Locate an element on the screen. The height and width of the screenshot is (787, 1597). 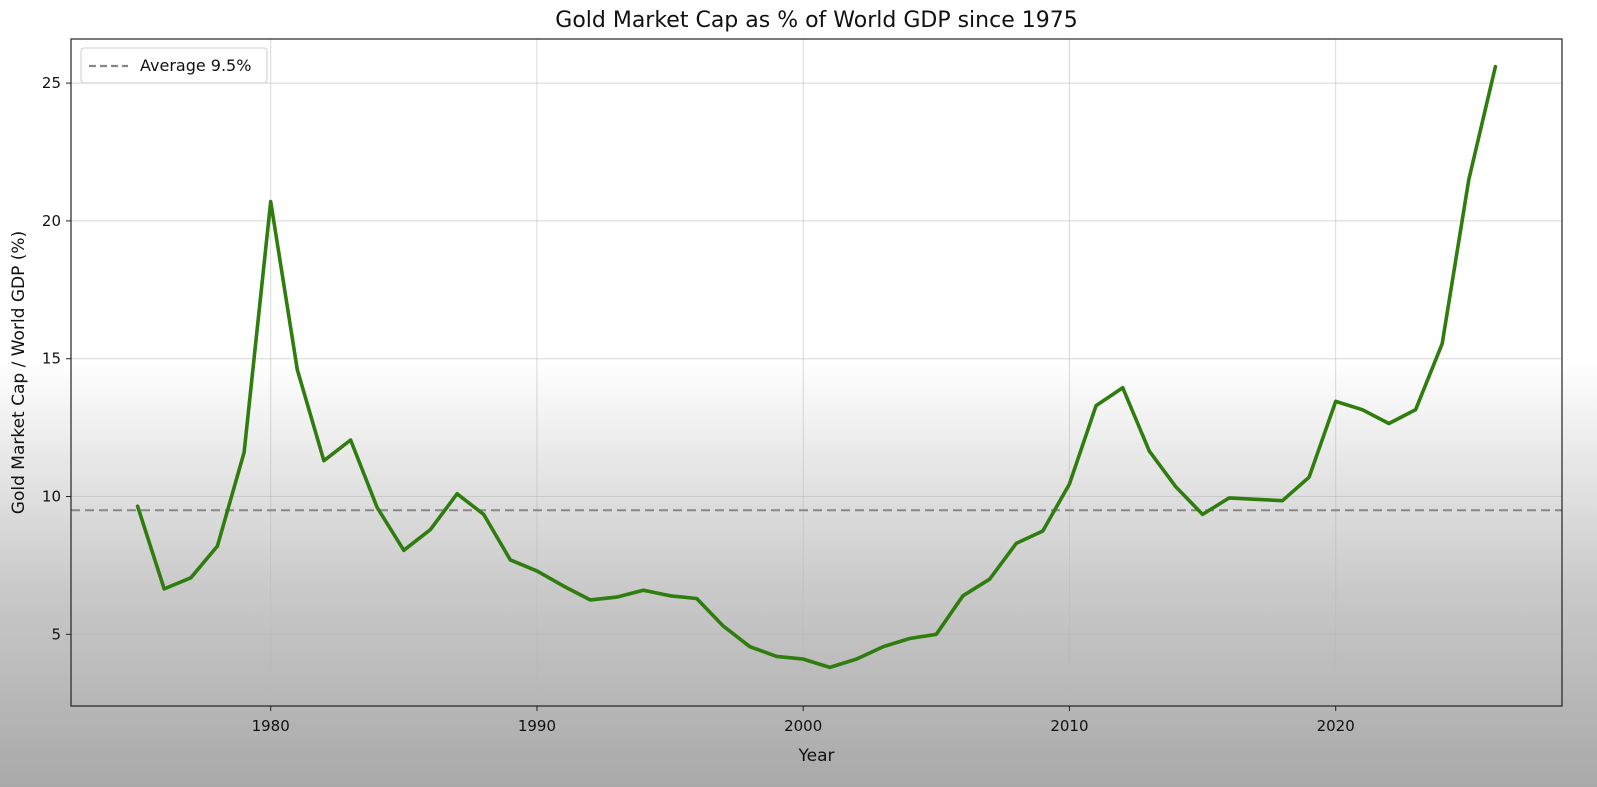
data-point-2026 is located at coordinates (1495, 66).